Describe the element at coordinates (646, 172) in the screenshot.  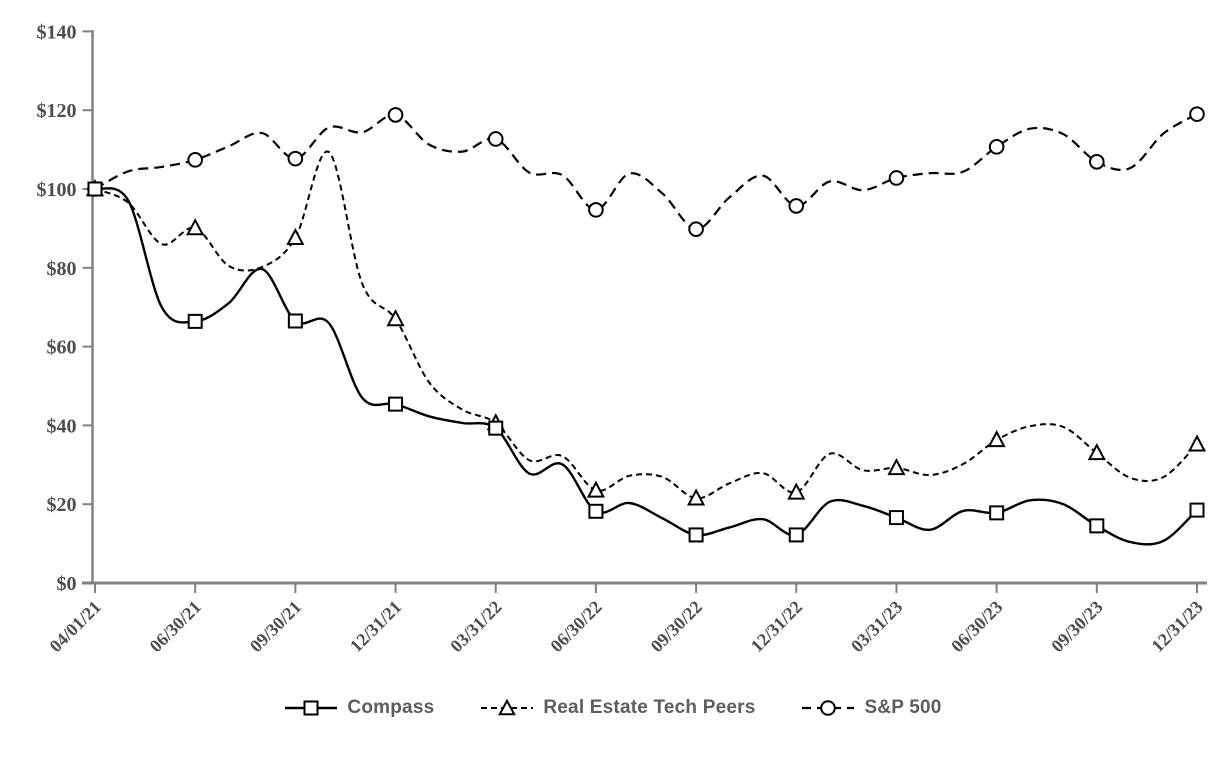
I see `s-p-500-line` at that location.